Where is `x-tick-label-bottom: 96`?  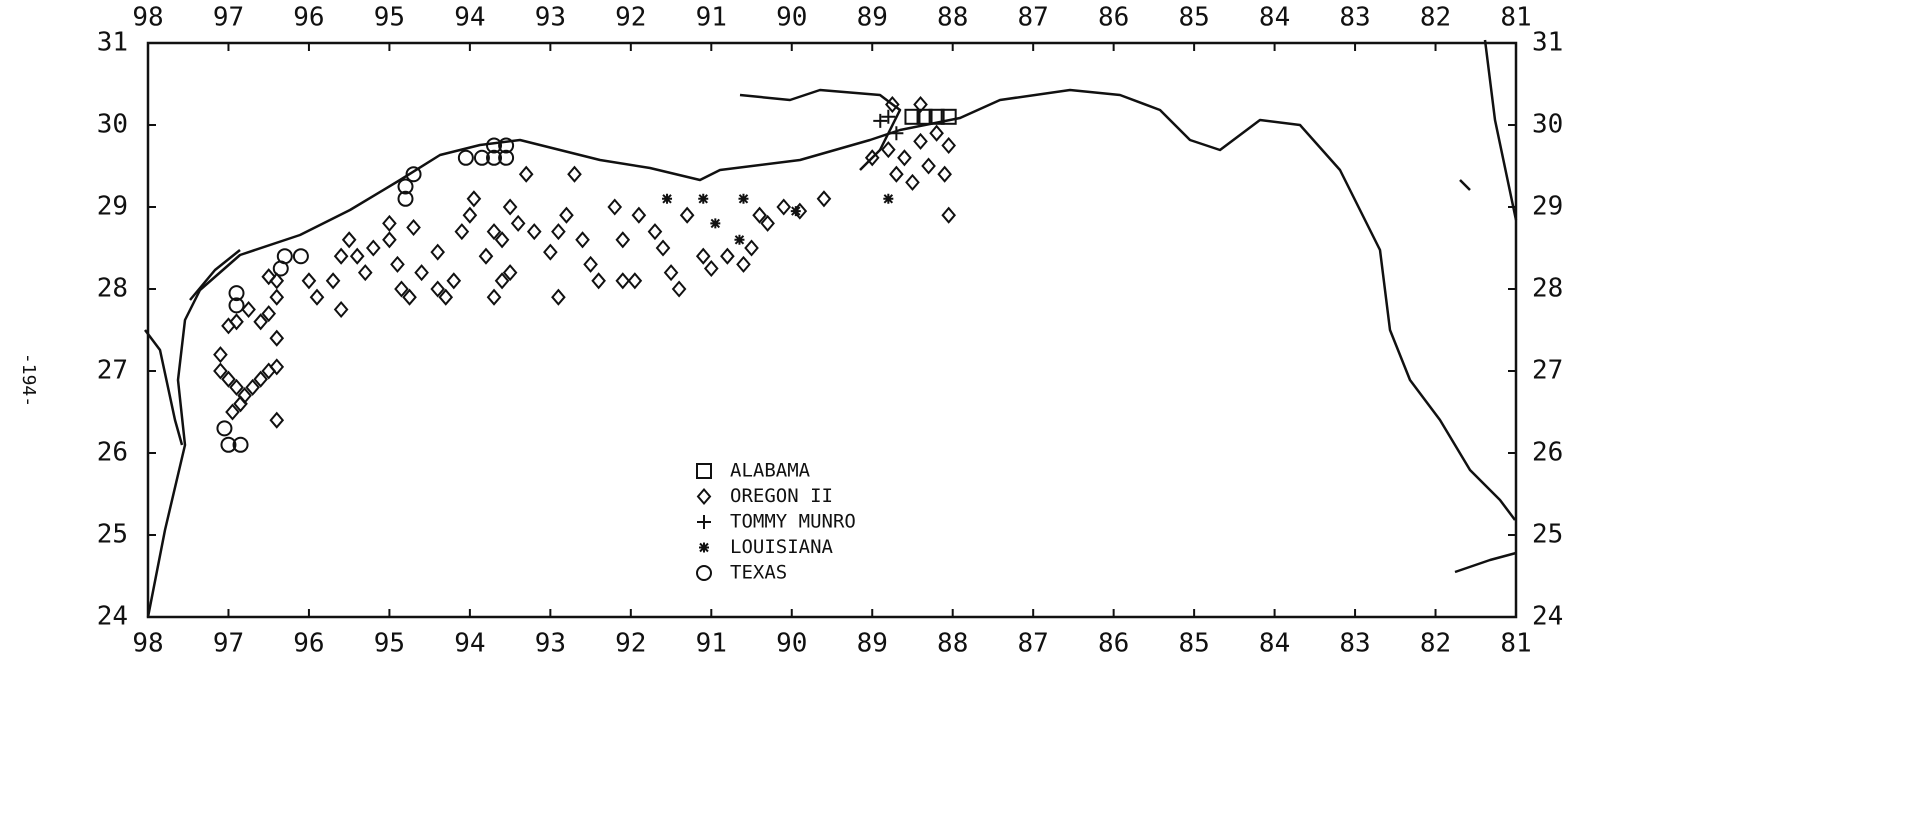 x-tick-label-bottom: 96 is located at coordinates (308, 644).